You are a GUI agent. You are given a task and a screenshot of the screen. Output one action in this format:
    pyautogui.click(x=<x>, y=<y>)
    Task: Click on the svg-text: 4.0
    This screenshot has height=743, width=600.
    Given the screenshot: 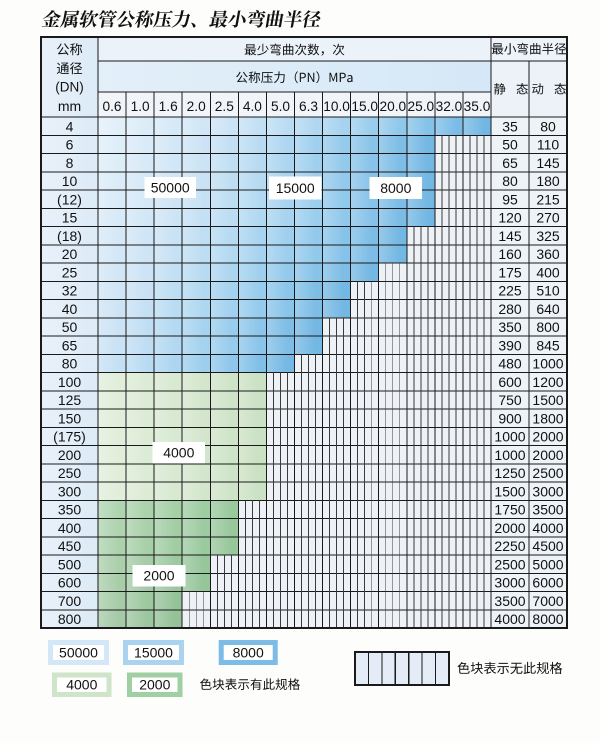 What is the action you would take?
    pyautogui.click(x=252, y=106)
    